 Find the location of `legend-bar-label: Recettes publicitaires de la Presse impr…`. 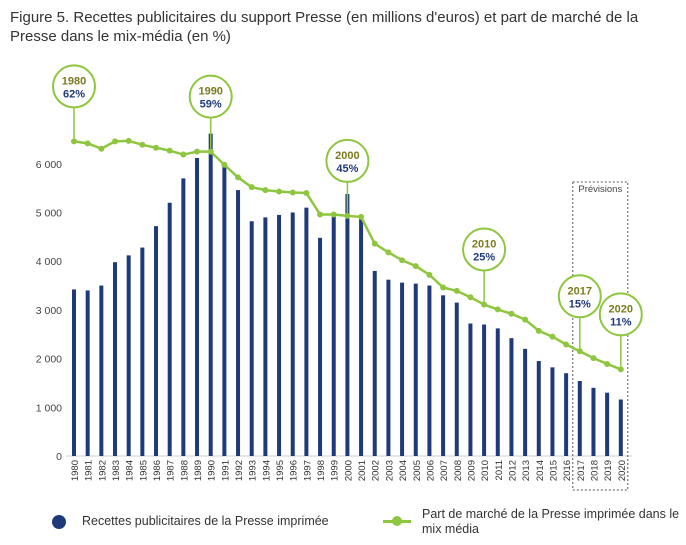

legend-bar-label: Recettes publicitaires de la Presse impr… is located at coordinates (205, 521).